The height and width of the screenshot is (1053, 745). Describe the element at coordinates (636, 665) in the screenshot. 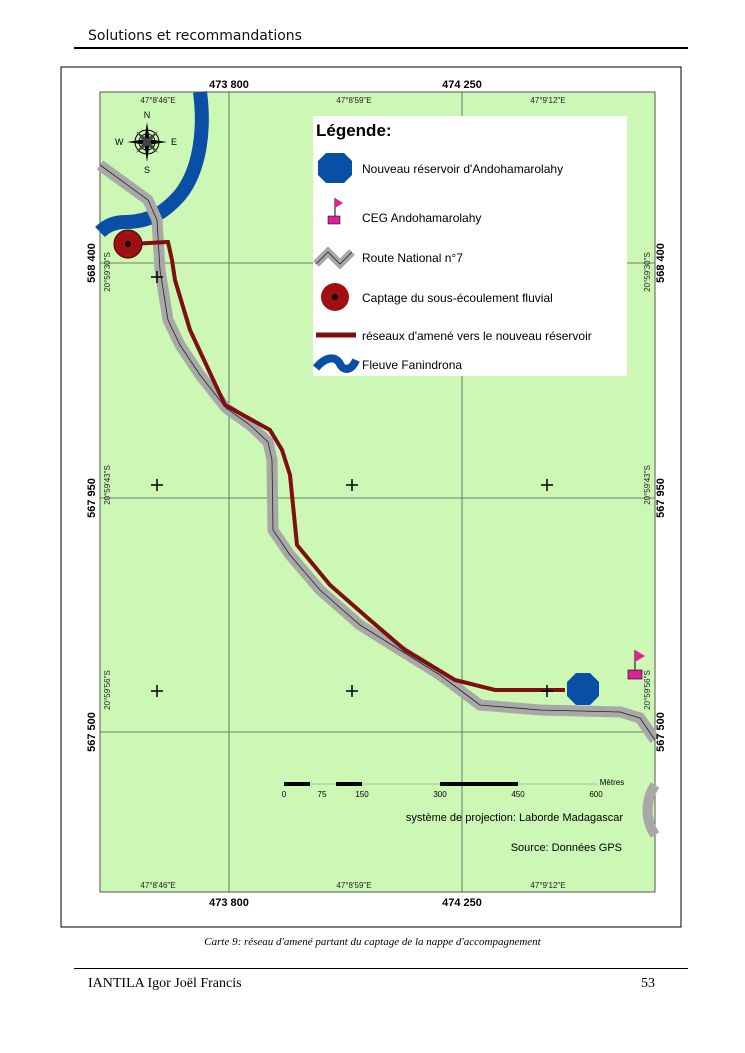

I see `ceg-flag-marker` at that location.